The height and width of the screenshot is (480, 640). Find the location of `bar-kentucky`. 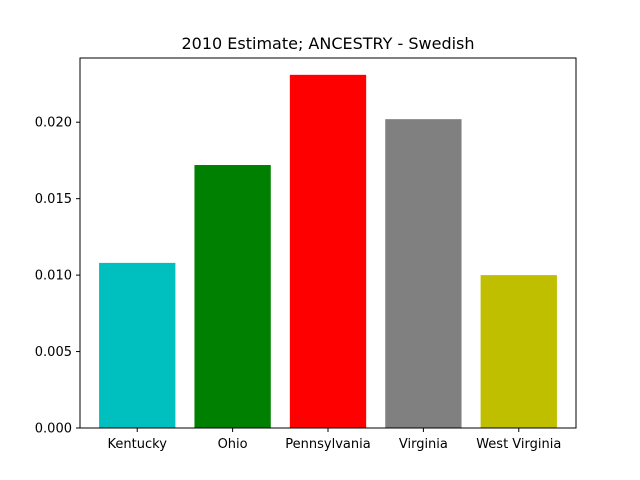

bar-kentucky is located at coordinates (137, 345).